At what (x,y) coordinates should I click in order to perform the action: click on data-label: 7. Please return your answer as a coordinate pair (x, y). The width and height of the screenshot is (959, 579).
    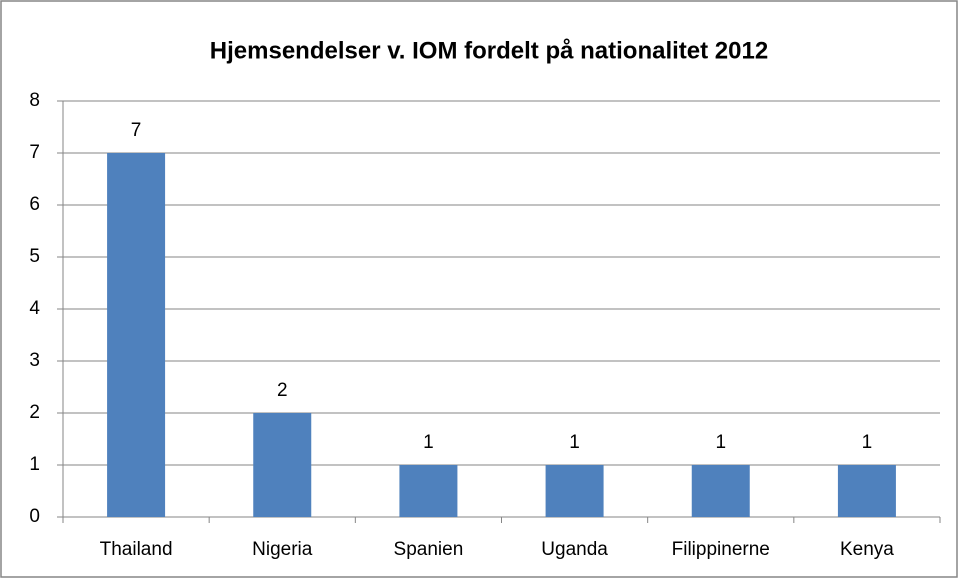
    Looking at the image, I should click on (136, 130).